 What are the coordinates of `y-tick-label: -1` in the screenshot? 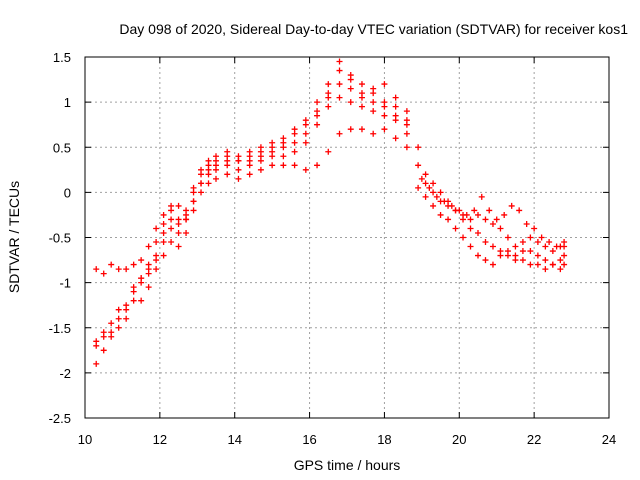 It's located at (65, 283).